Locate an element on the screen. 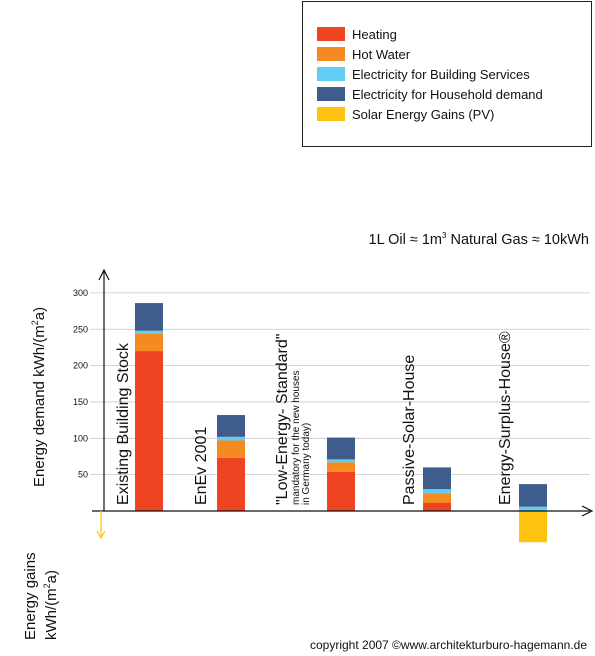 This screenshot has height=656, width=595. y-title-gains-line2-main: kWh/(m is located at coordinates (51, 614).